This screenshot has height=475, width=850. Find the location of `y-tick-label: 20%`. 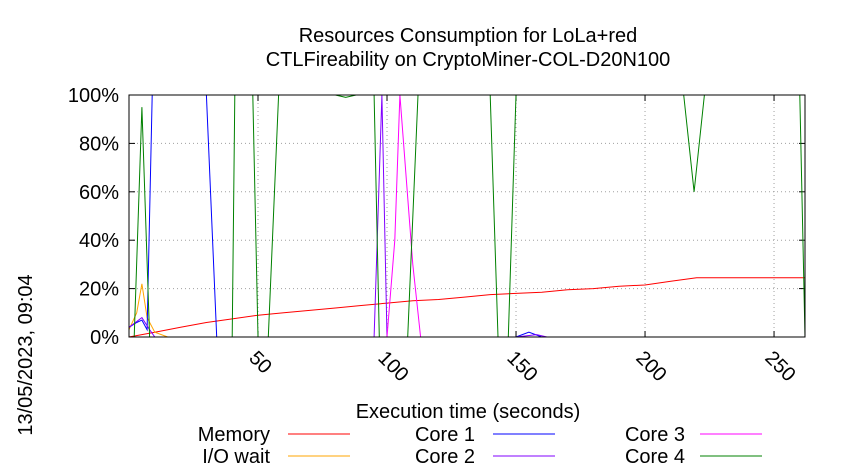

y-tick-label: 20% is located at coordinates (99, 290).